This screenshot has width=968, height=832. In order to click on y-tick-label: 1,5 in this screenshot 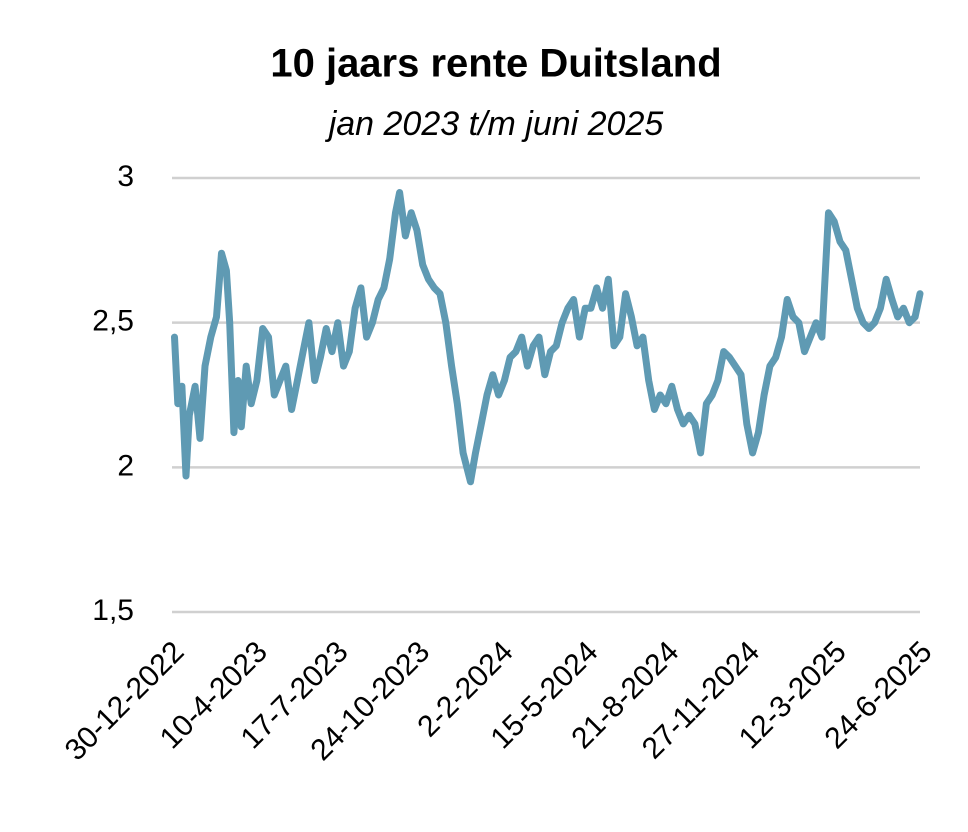, I will do `click(113, 610)`.